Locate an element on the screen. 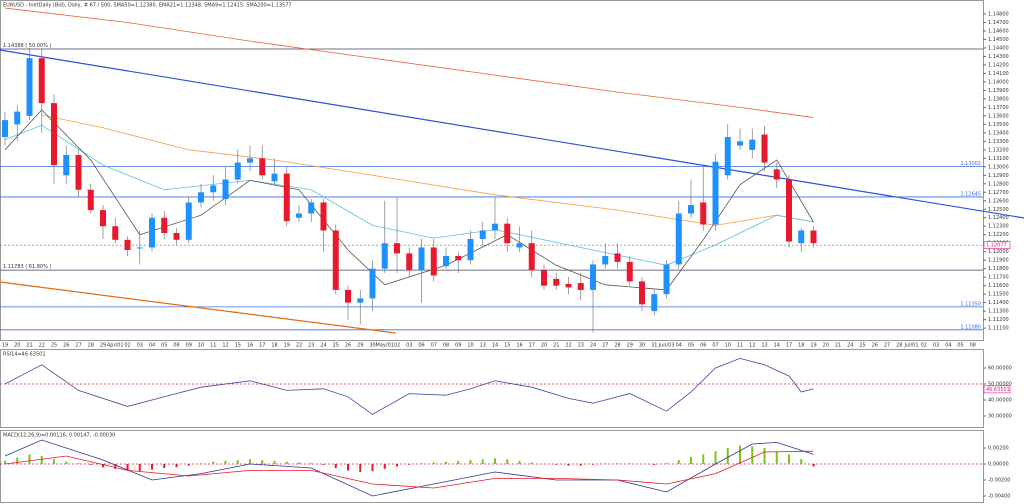  level-label: 1.11783 ( 61.80% ) is located at coordinates (27, 267).